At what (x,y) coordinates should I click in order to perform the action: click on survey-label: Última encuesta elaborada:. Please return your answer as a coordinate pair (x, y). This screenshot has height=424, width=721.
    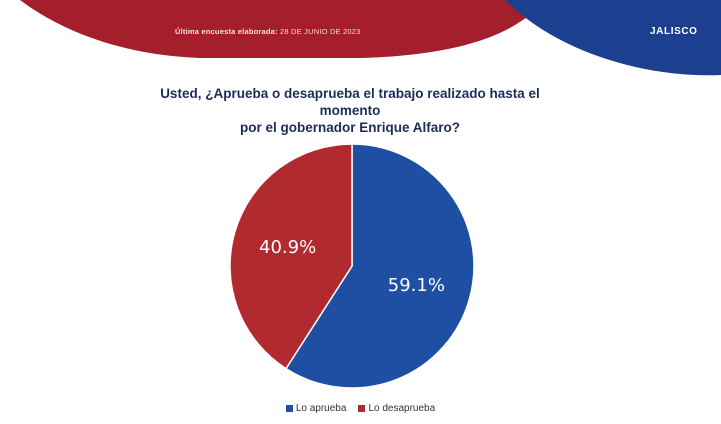
    Looking at the image, I should click on (226, 31).